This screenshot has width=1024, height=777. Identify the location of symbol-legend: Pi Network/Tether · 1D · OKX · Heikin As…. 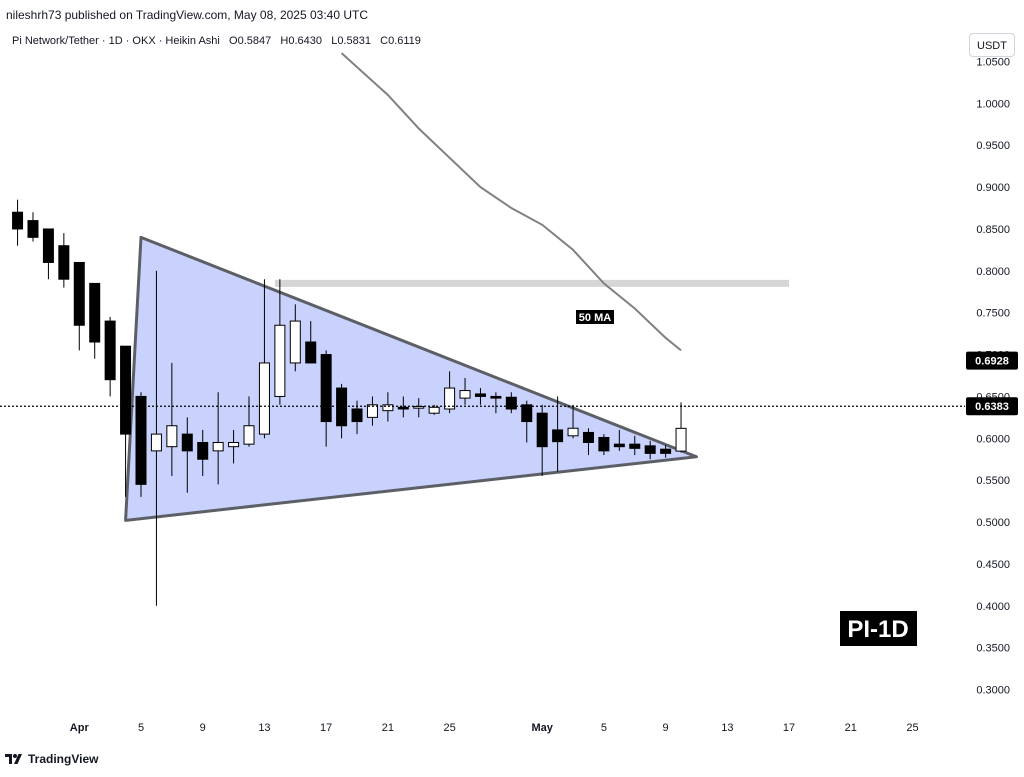
(216, 41).